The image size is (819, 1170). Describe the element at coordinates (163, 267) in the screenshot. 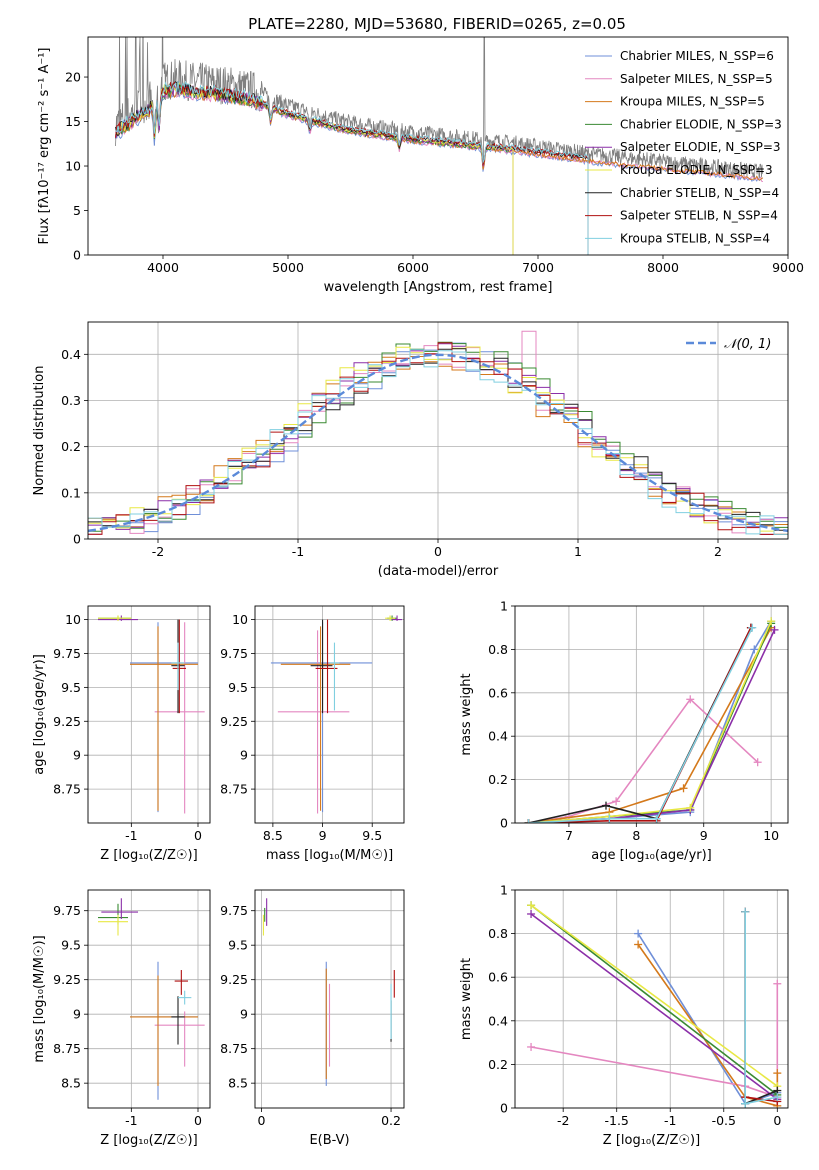

I see `x-tick-label: 4000` at that location.